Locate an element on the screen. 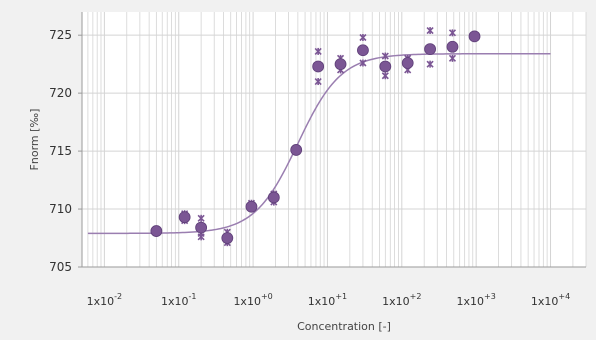  x-tick-label: 1x10+1 is located at coordinates (327, 300).